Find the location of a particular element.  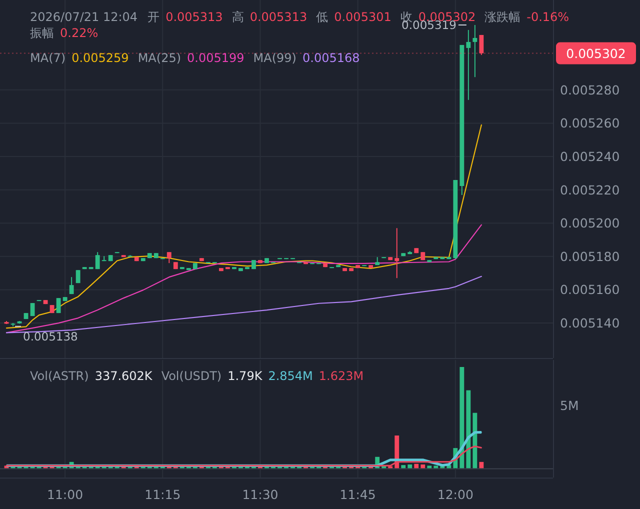

y-tick-label: 0.005280 is located at coordinates (590, 90).